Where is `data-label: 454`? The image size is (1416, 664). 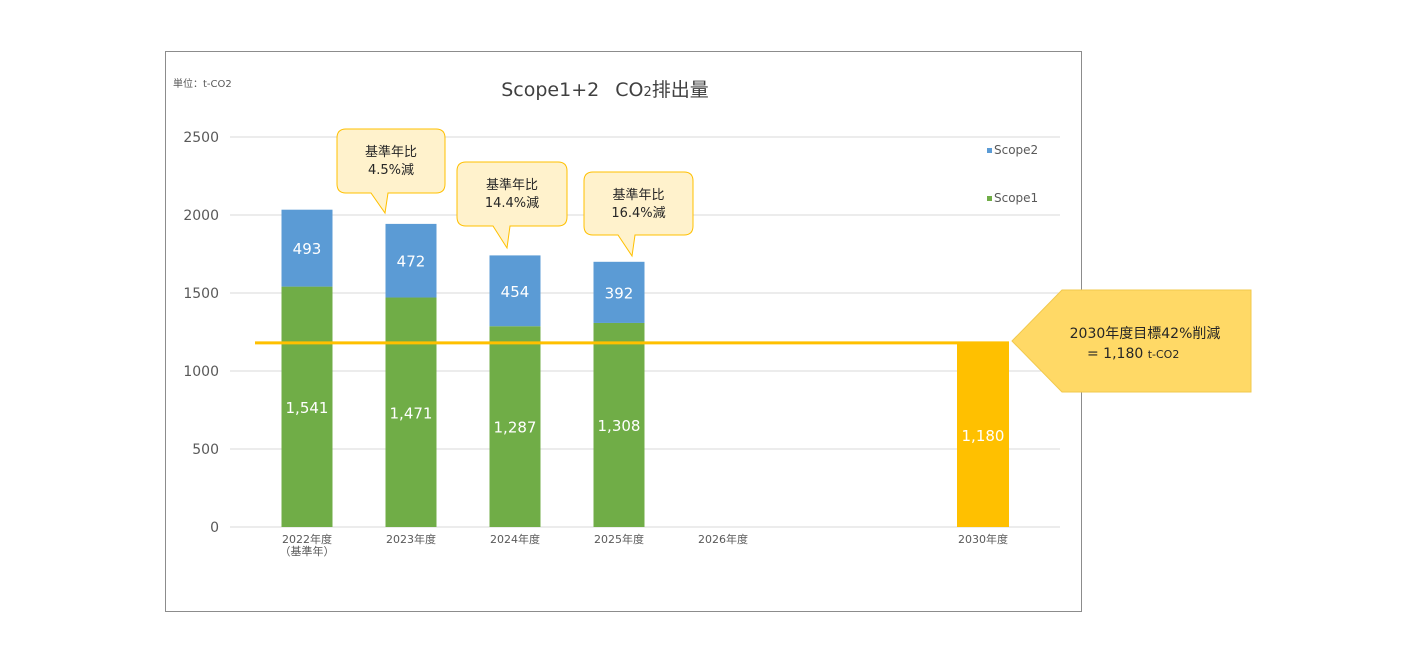 data-label: 454 is located at coordinates (515, 292).